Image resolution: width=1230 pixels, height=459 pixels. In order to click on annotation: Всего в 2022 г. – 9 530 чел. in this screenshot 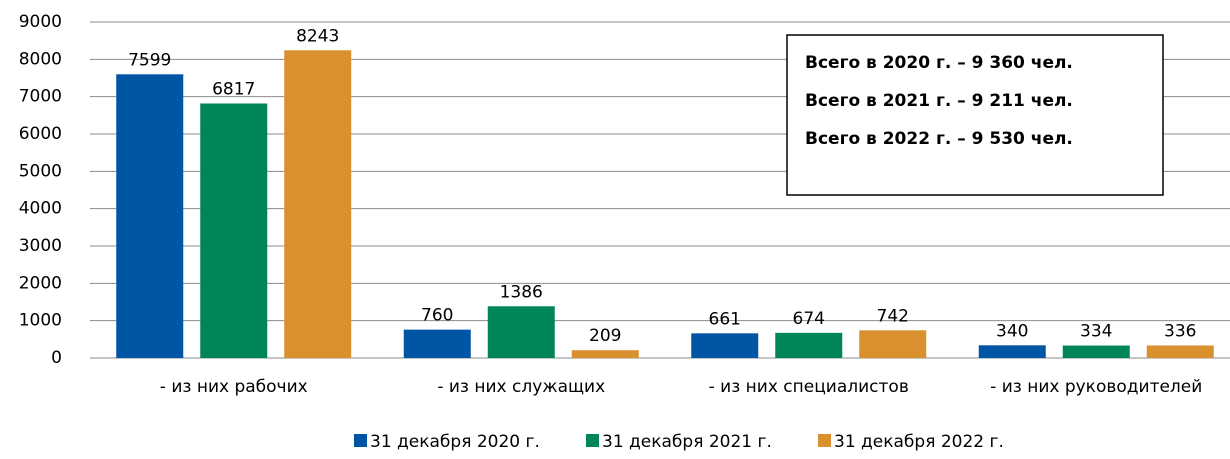, I will do `click(939, 139)`.